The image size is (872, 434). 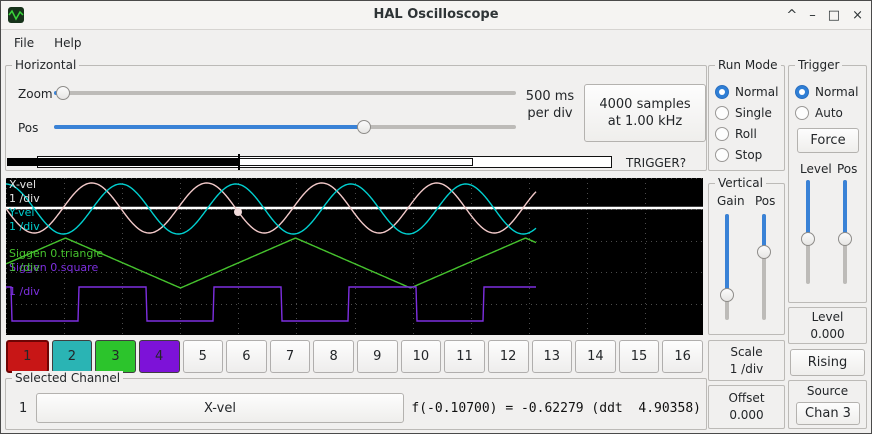 I want to click on channel-button-11: 11, so click(x=464, y=356).